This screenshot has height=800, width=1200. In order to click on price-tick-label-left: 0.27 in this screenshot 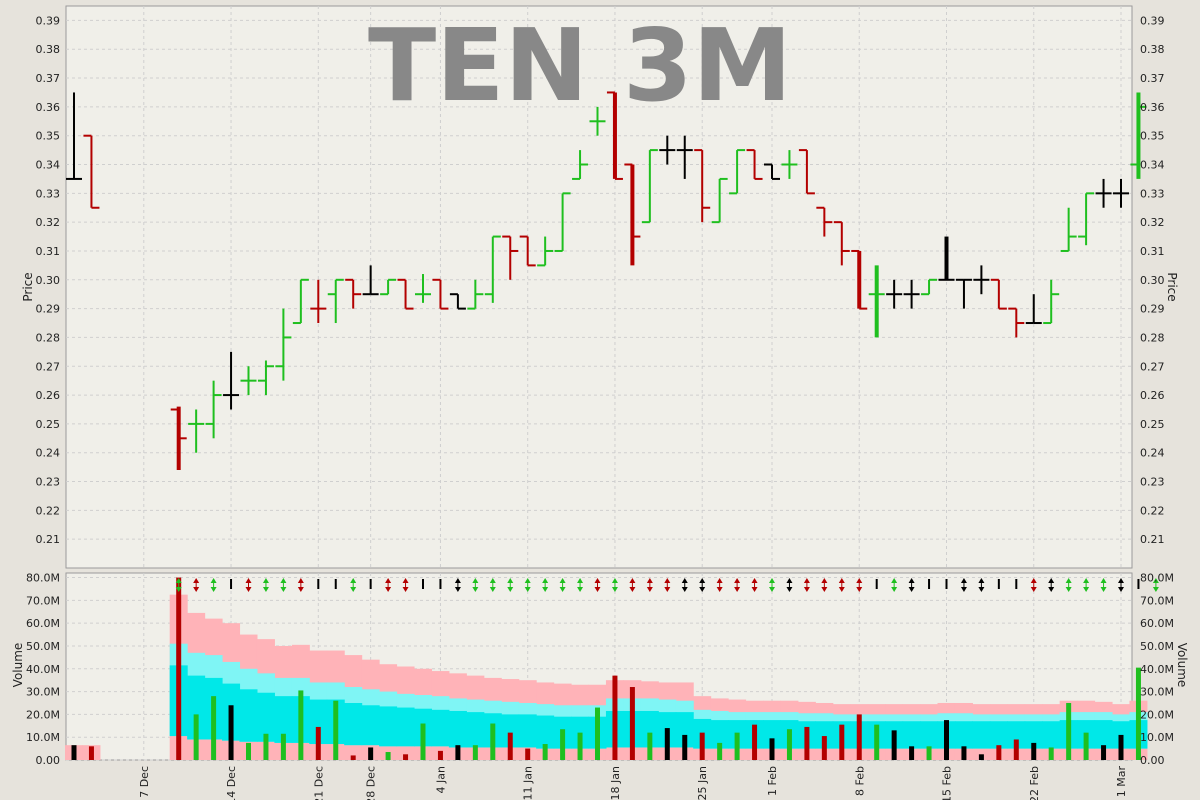, I will do `click(48, 366)`.